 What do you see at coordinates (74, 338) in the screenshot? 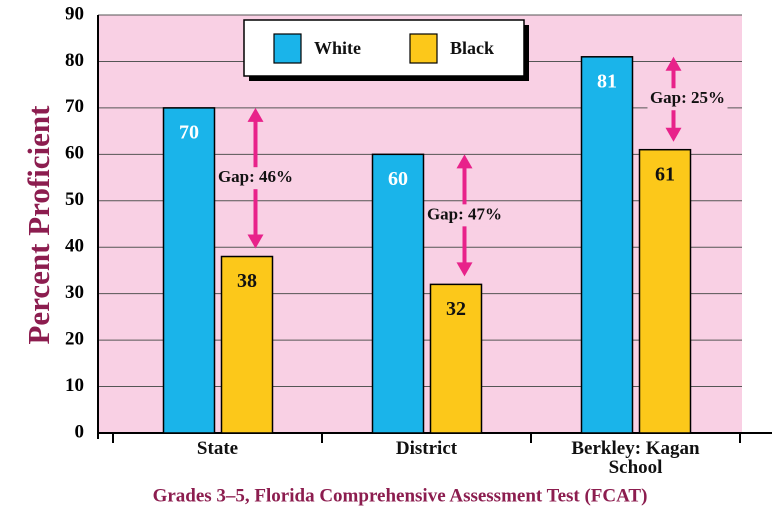
I see `y-tick-label: 20` at bounding box center [74, 338].